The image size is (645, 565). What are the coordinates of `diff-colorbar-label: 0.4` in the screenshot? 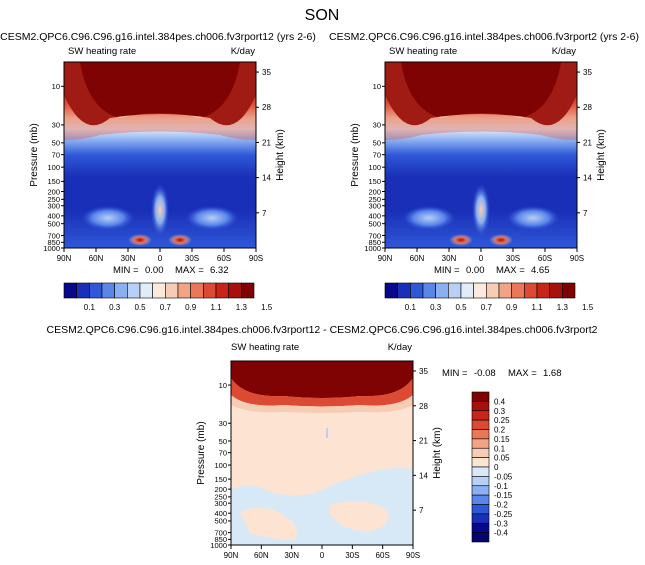 It's located at (500, 401).